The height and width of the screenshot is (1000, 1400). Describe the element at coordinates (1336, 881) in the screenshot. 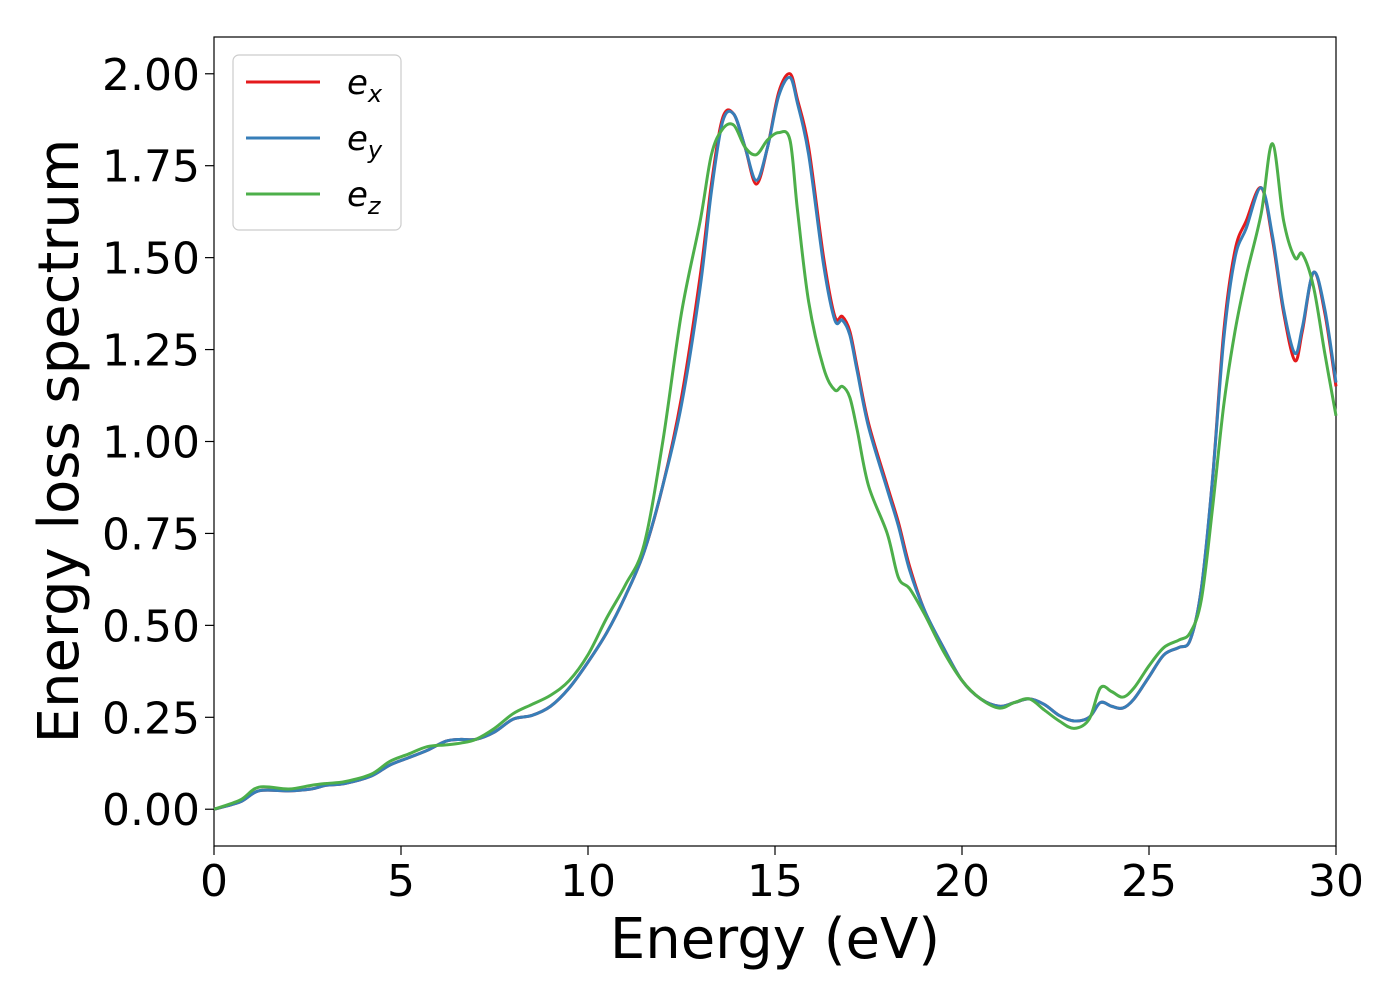

I see `x-tick-label: 30` at that location.